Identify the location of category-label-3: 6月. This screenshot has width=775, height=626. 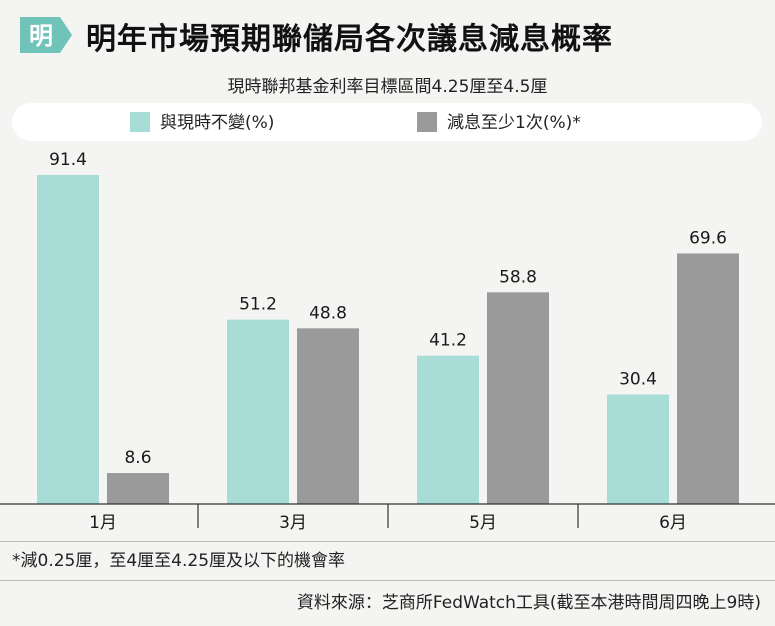
(673, 523).